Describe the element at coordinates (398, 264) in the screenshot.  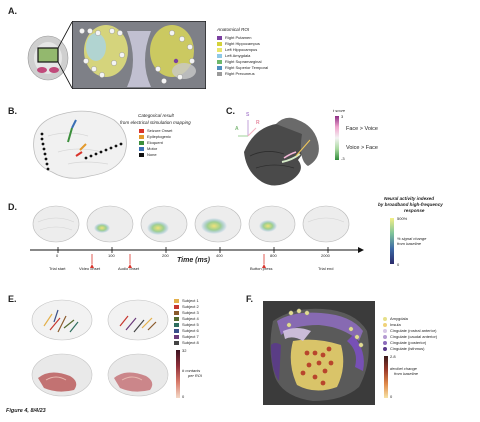
I see `panel-d-colorbar-min: 0` at that location.